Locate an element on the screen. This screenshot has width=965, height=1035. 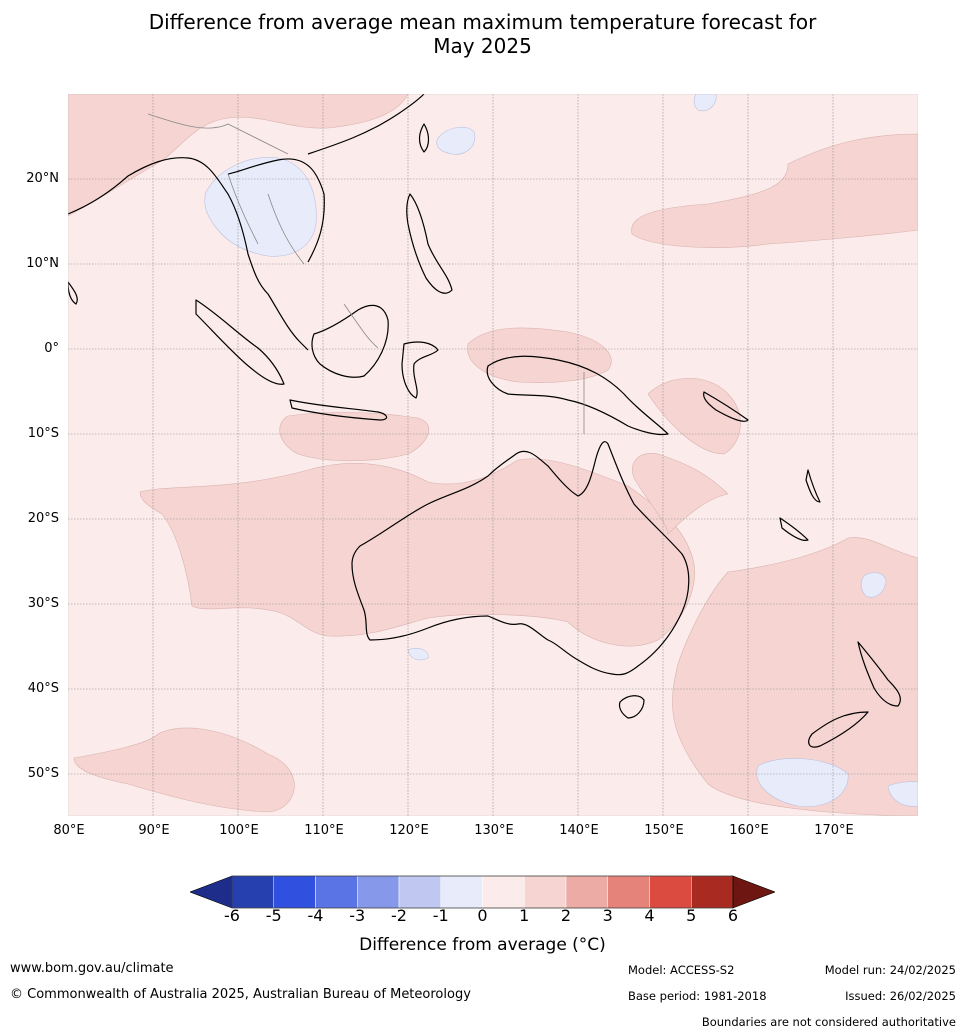
cool-region-south is located at coordinates (802, 782).